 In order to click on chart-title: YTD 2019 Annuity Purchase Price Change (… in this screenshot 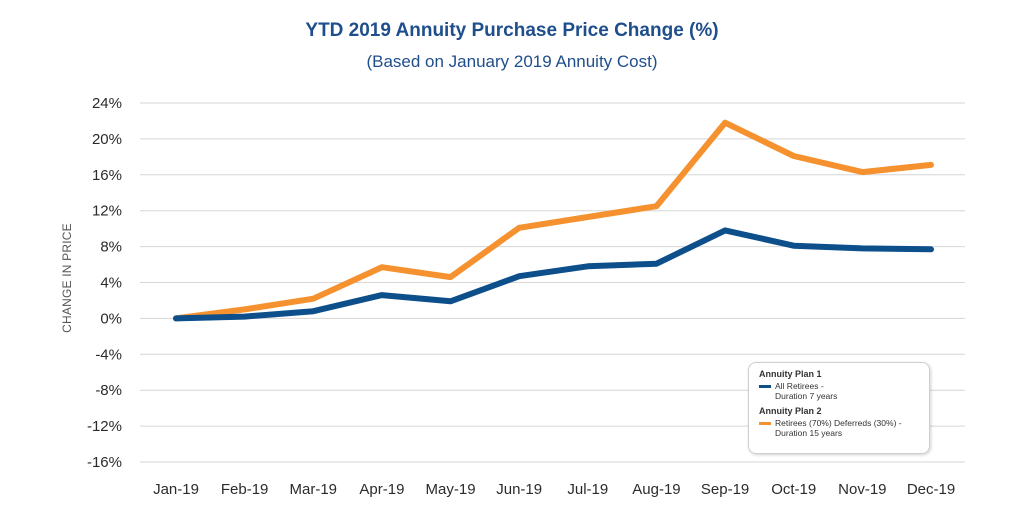, I will do `click(512, 30)`.